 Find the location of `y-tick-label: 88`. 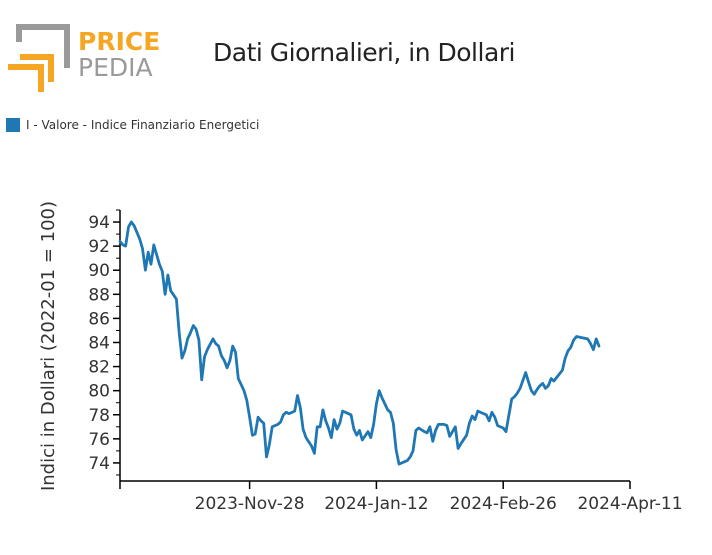

y-tick-label: 88 is located at coordinates (99, 295).